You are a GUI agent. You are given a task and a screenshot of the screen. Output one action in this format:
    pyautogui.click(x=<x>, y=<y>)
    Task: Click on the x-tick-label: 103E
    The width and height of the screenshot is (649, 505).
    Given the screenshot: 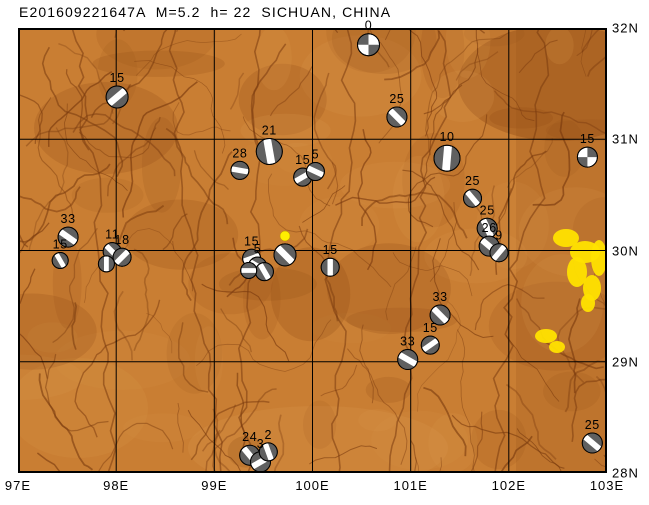 What is the action you would take?
    pyautogui.click(x=607, y=485)
    